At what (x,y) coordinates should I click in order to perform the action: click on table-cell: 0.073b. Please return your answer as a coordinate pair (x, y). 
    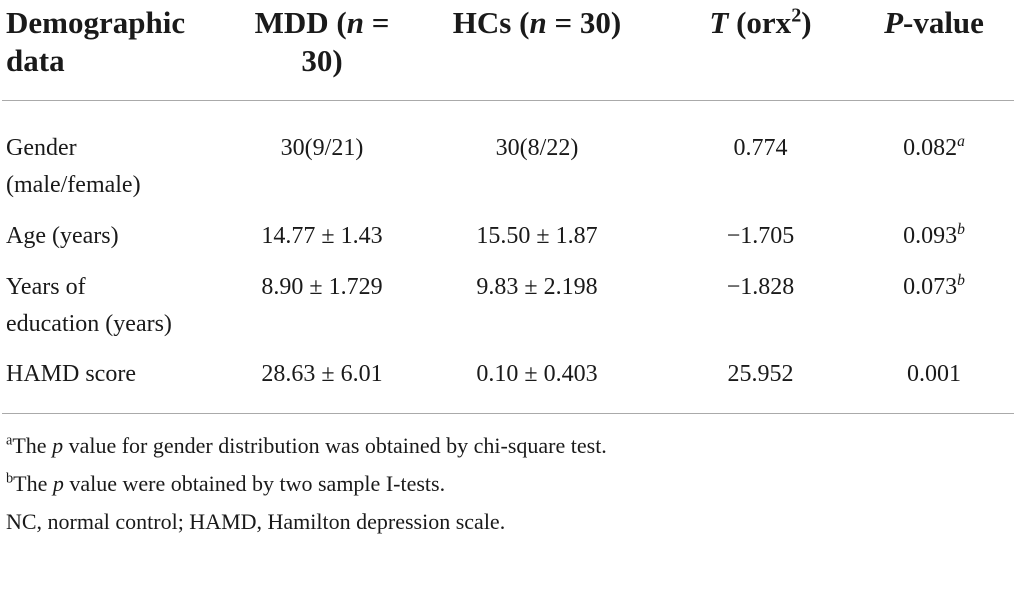
    Looking at the image, I should click on (934, 299).